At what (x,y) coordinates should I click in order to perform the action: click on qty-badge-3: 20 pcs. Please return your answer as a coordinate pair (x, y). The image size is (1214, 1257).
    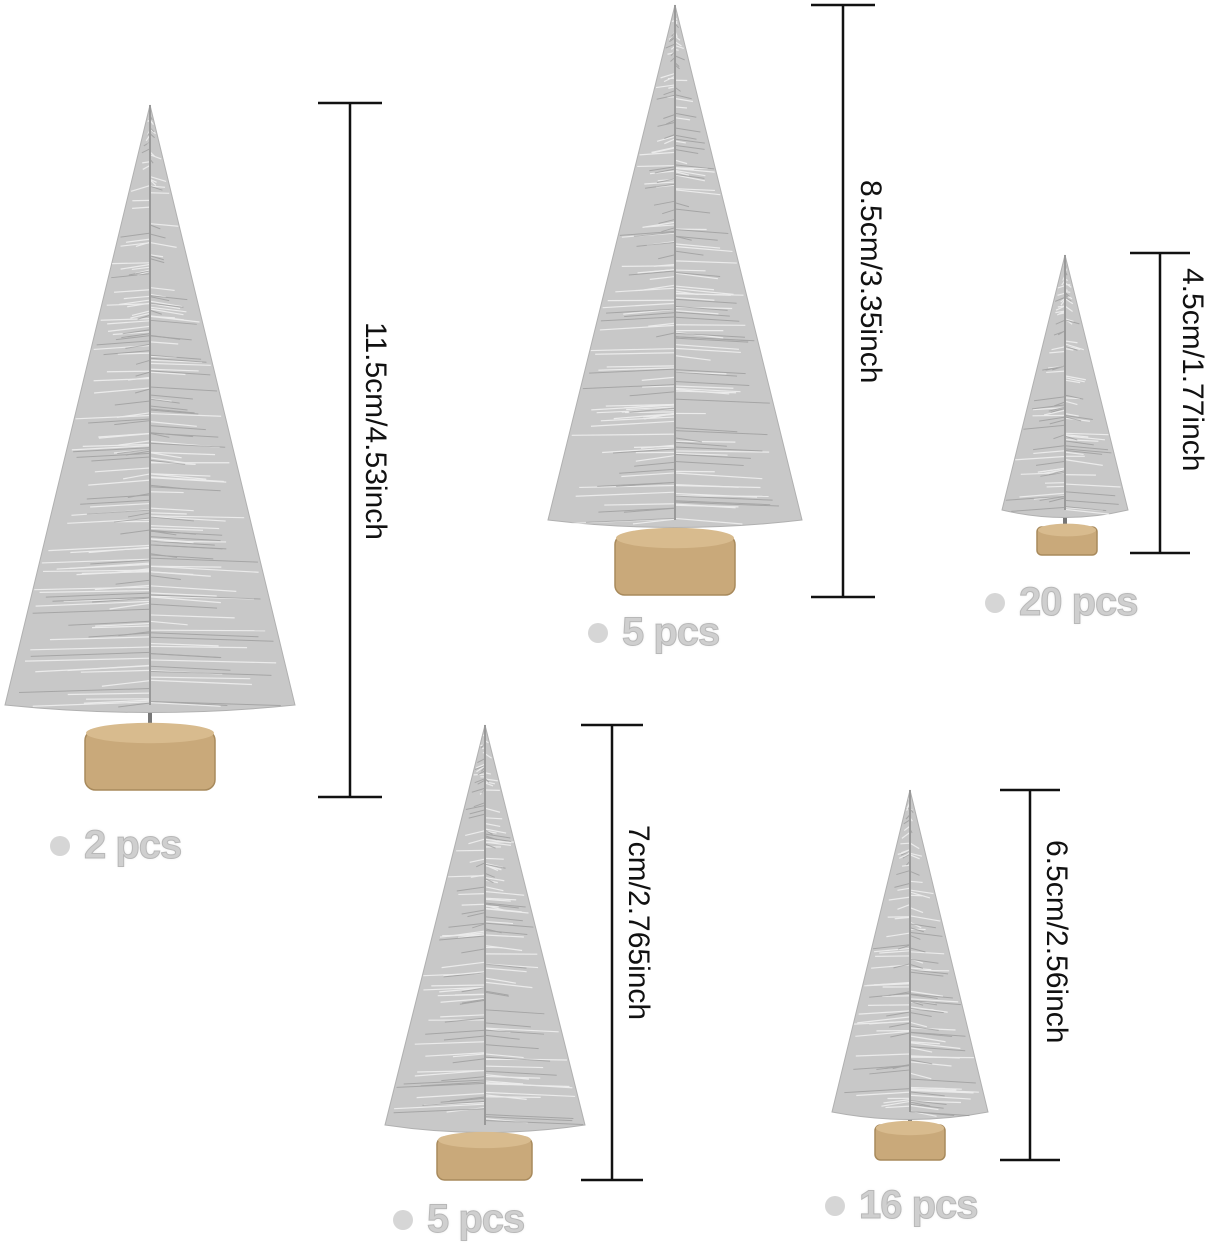
    Looking at the image, I should click on (1061, 602).